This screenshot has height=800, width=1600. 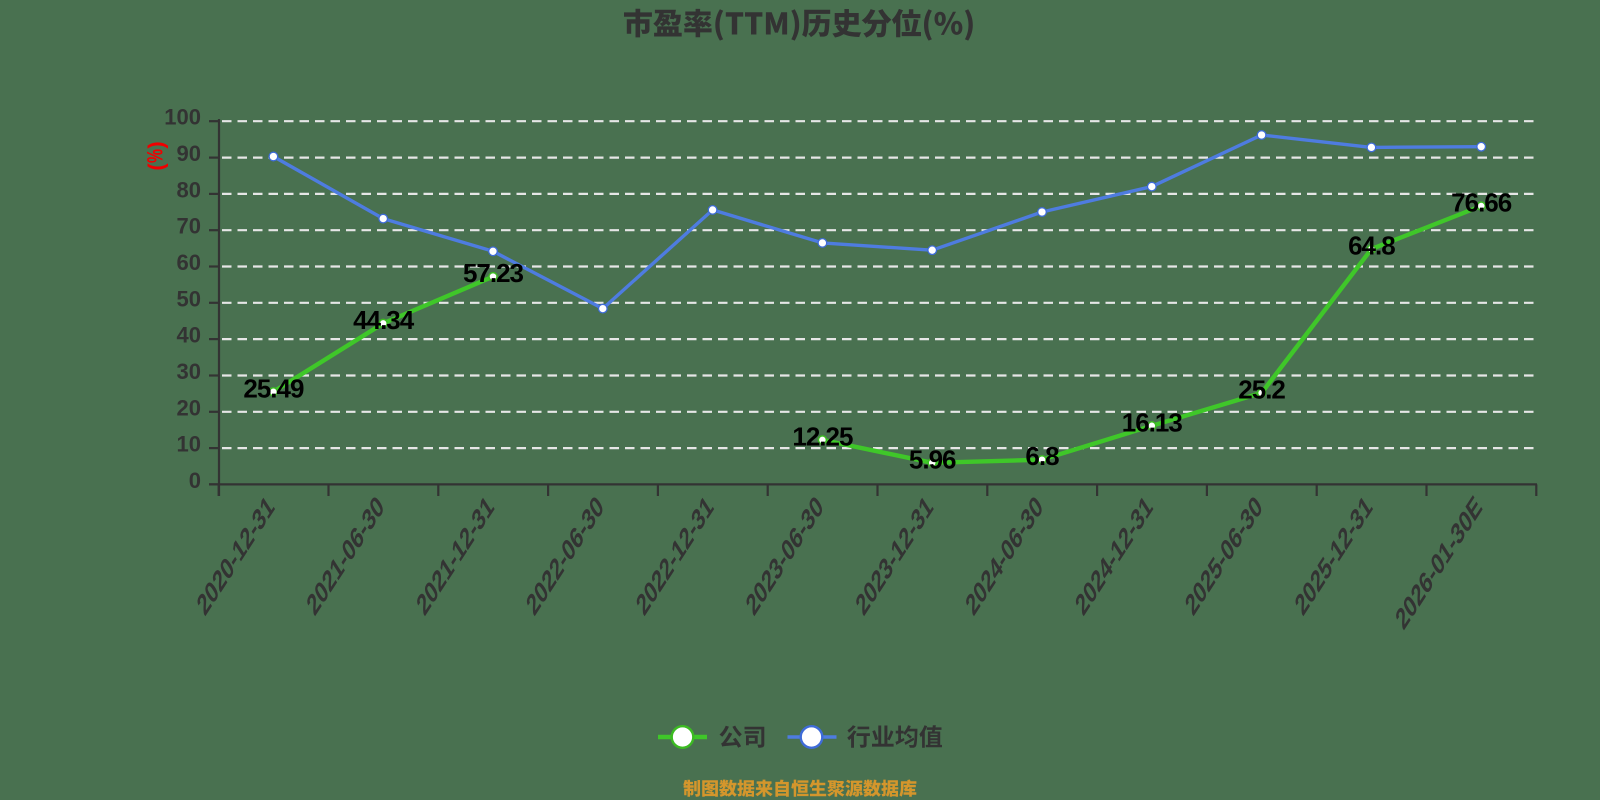 I want to click on svg-text: 30, so click(x=189, y=371).